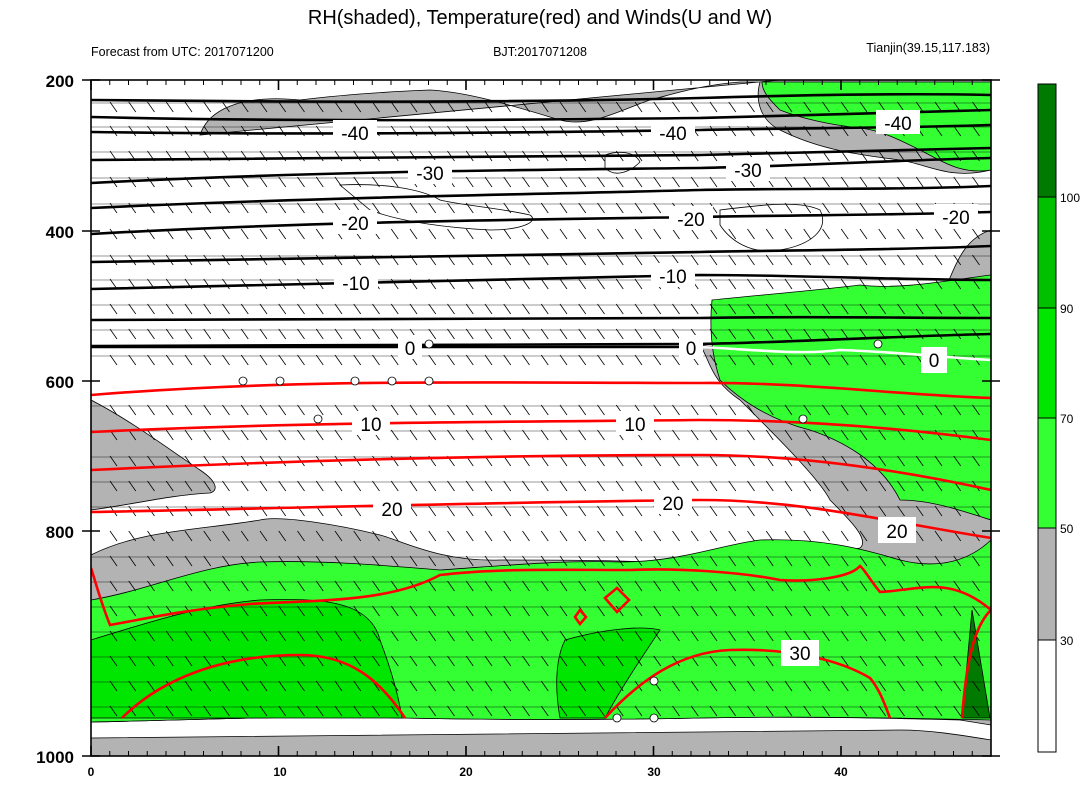 The image size is (1087, 806). Describe the element at coordinates (841, 772) in the screenshot. I see `x-tick-40: 40` at that location.